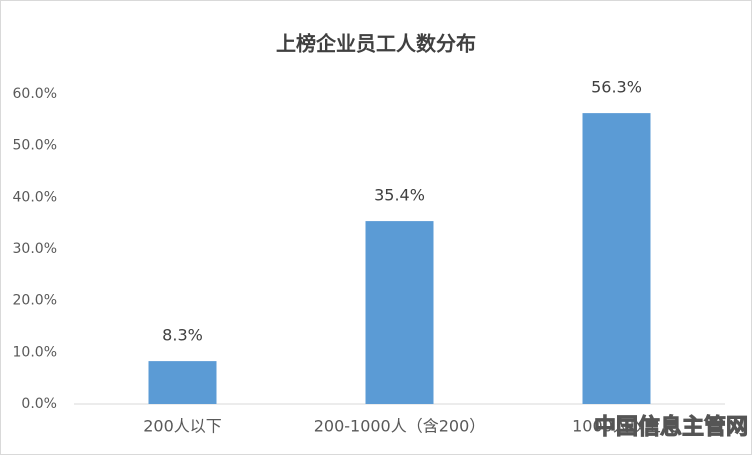  What do you see at coordinates (182, 426) in the screenshot?
I see `x-tick-label: 200人以下` at bounding box center [182, 426].